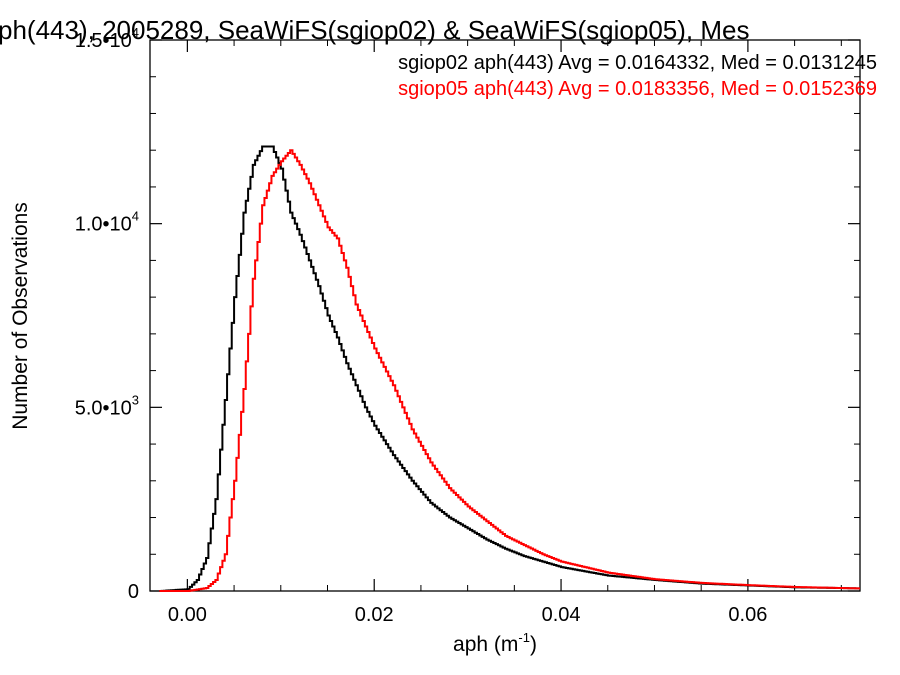 This screenshot has width=900, height=675. I want to click on y-tick-labels: 0 5.0•103 1.0•104 1.5•104, so click(107, 314).